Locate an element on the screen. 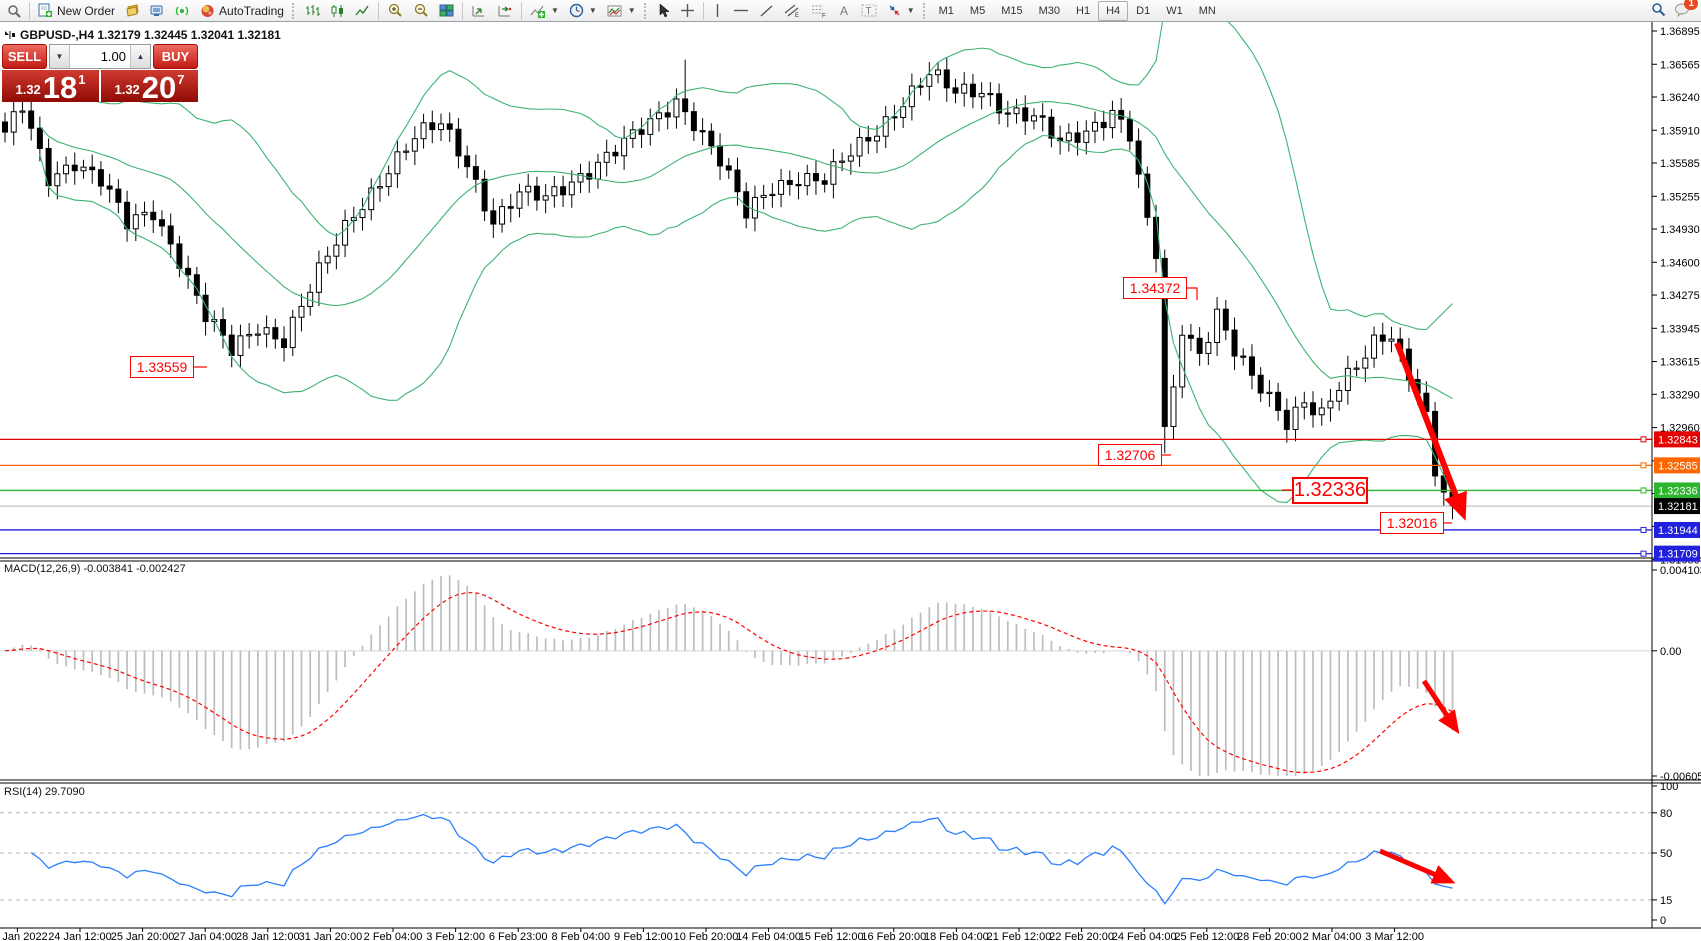 The height and width of the screenshot is (941, 1701). svg-text: 6 Feb 23:00 is located at coordinates (518, 936).